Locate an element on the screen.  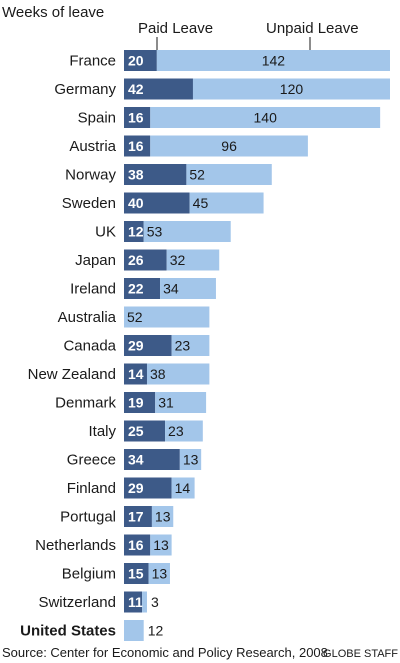
value-label-unpaid-austria: 96 is located at coordinates (229, 146).